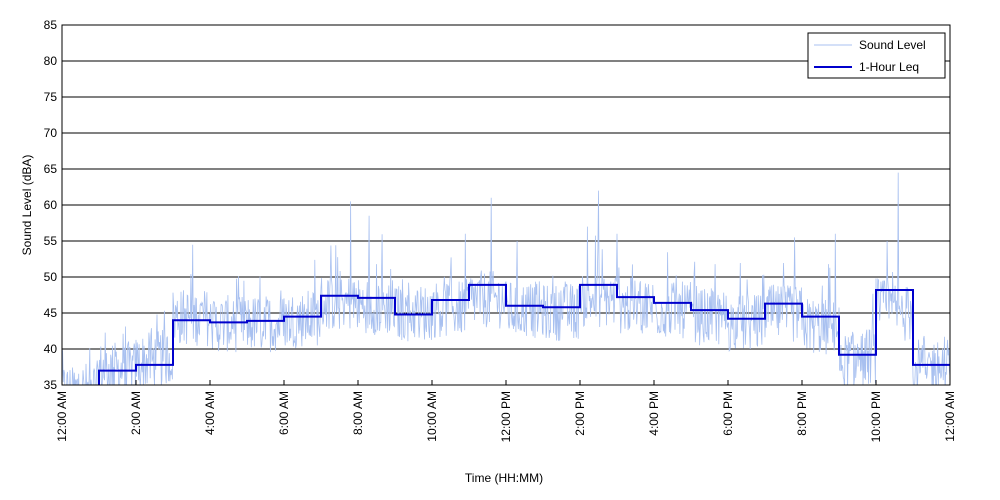  Describe the element at coordinates (580, 413) in the screenshot. I see `x-tick-label: 2:00 PM` at that location.